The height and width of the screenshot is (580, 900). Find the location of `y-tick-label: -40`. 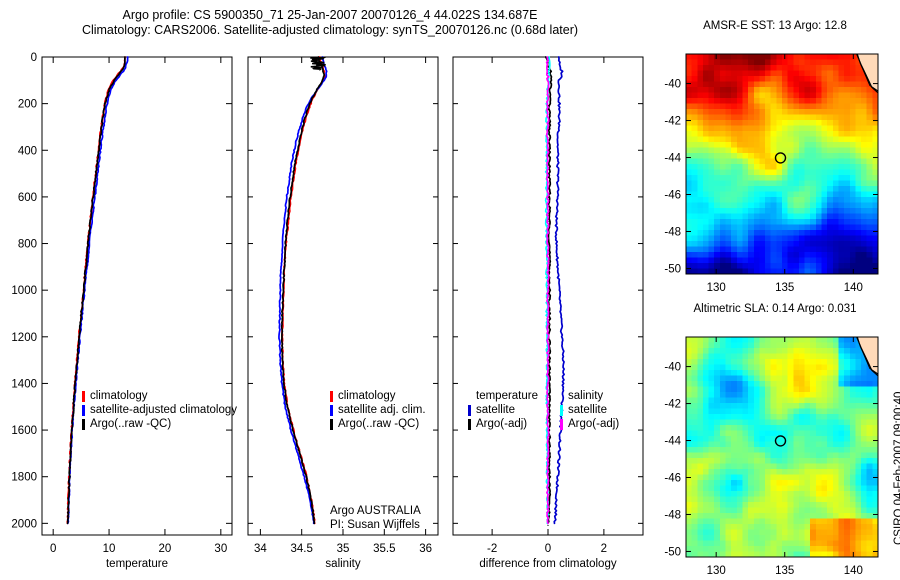

y-tick-label: -40 is located at coordinates (672, 368).